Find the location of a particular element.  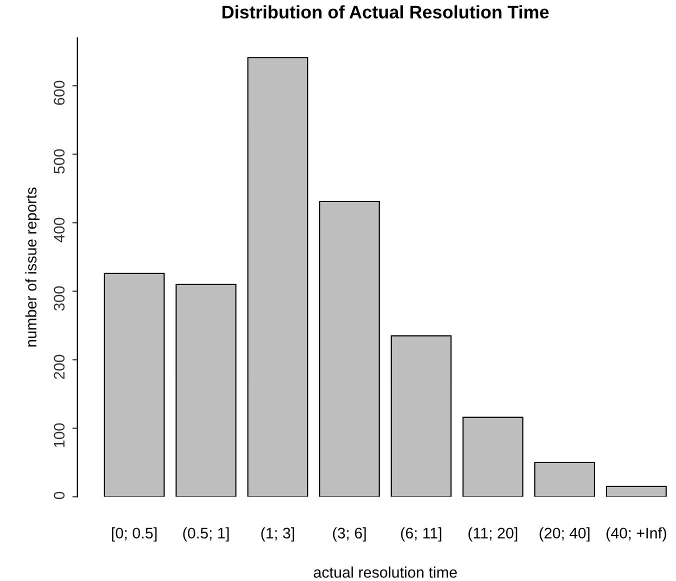

y-tick-label: 500 is located at coordinates (59, 161).